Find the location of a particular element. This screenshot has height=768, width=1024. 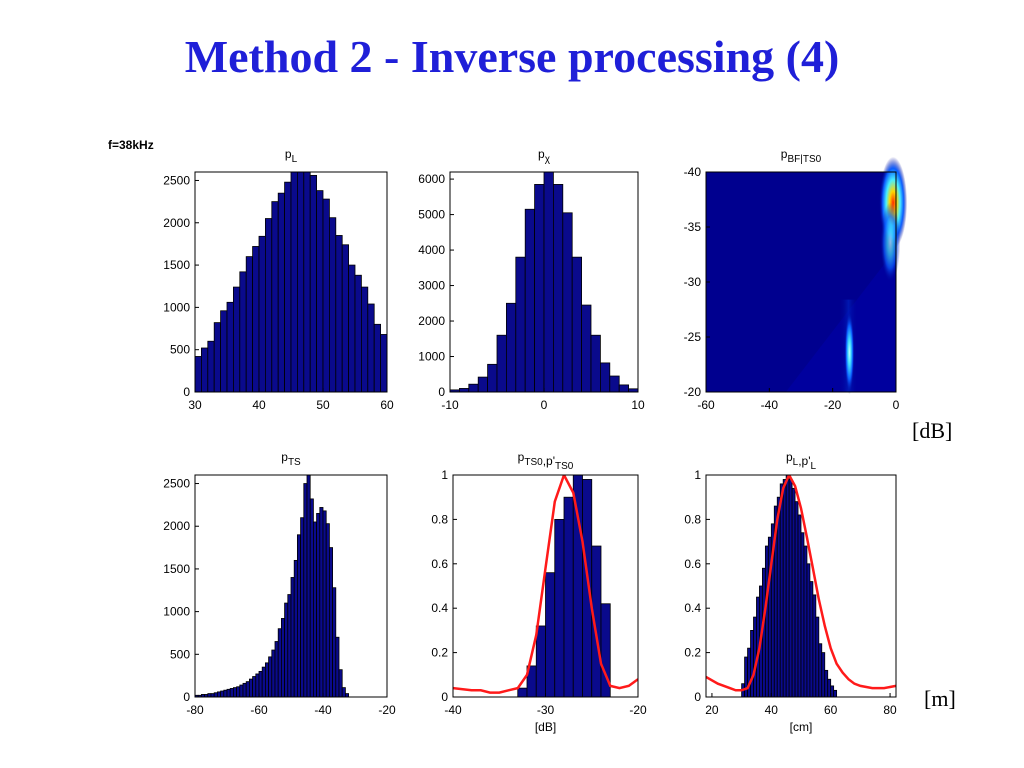

chart-pTS0: -40 -30 -20 0 0.2 0.4 0.6 0.8 1 [dB] pTS0,p'TS0 is located at coordinates (539, 592).